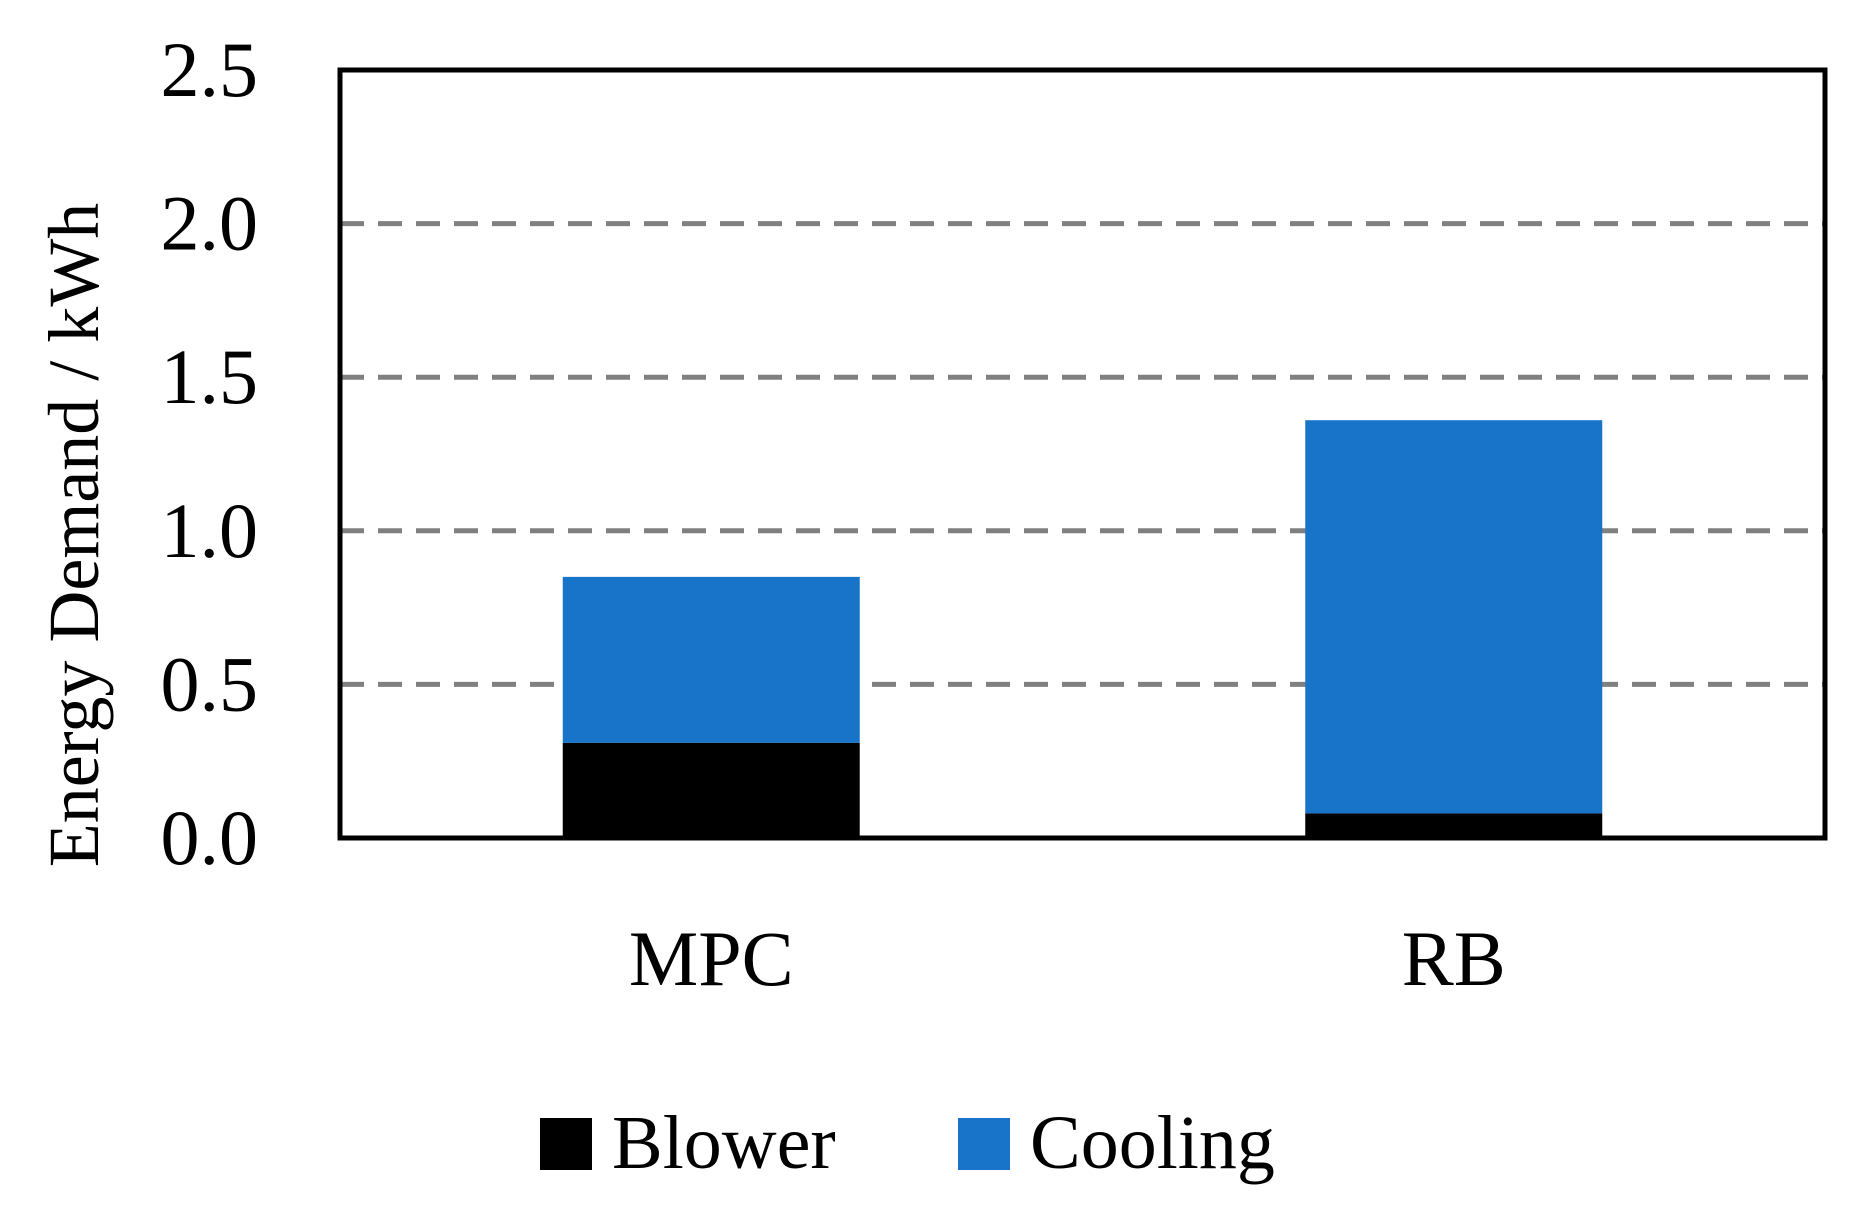 This screenshot has width=1855, height=1218. Describe the element at coordinates (210, 376) in the screenshot. I see `y-tick-label: 1.5` at that location.